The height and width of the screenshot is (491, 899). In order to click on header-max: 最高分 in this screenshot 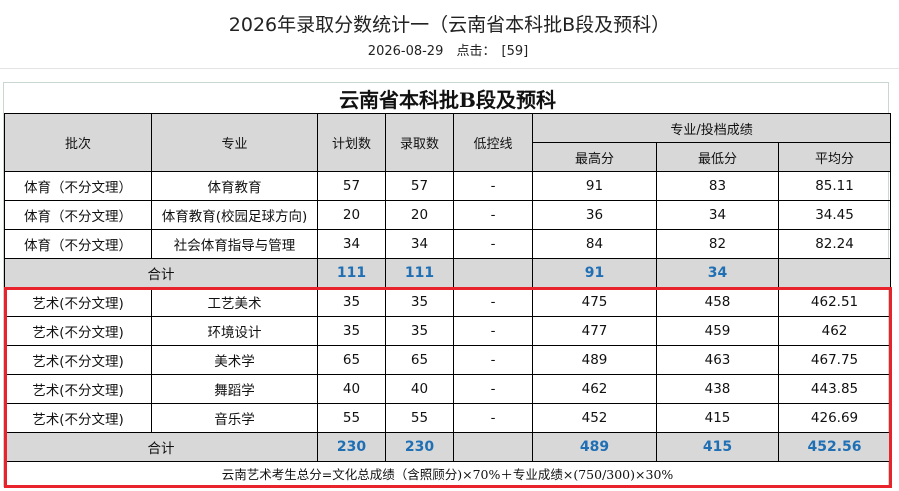, I will do `click(594, 157)`.